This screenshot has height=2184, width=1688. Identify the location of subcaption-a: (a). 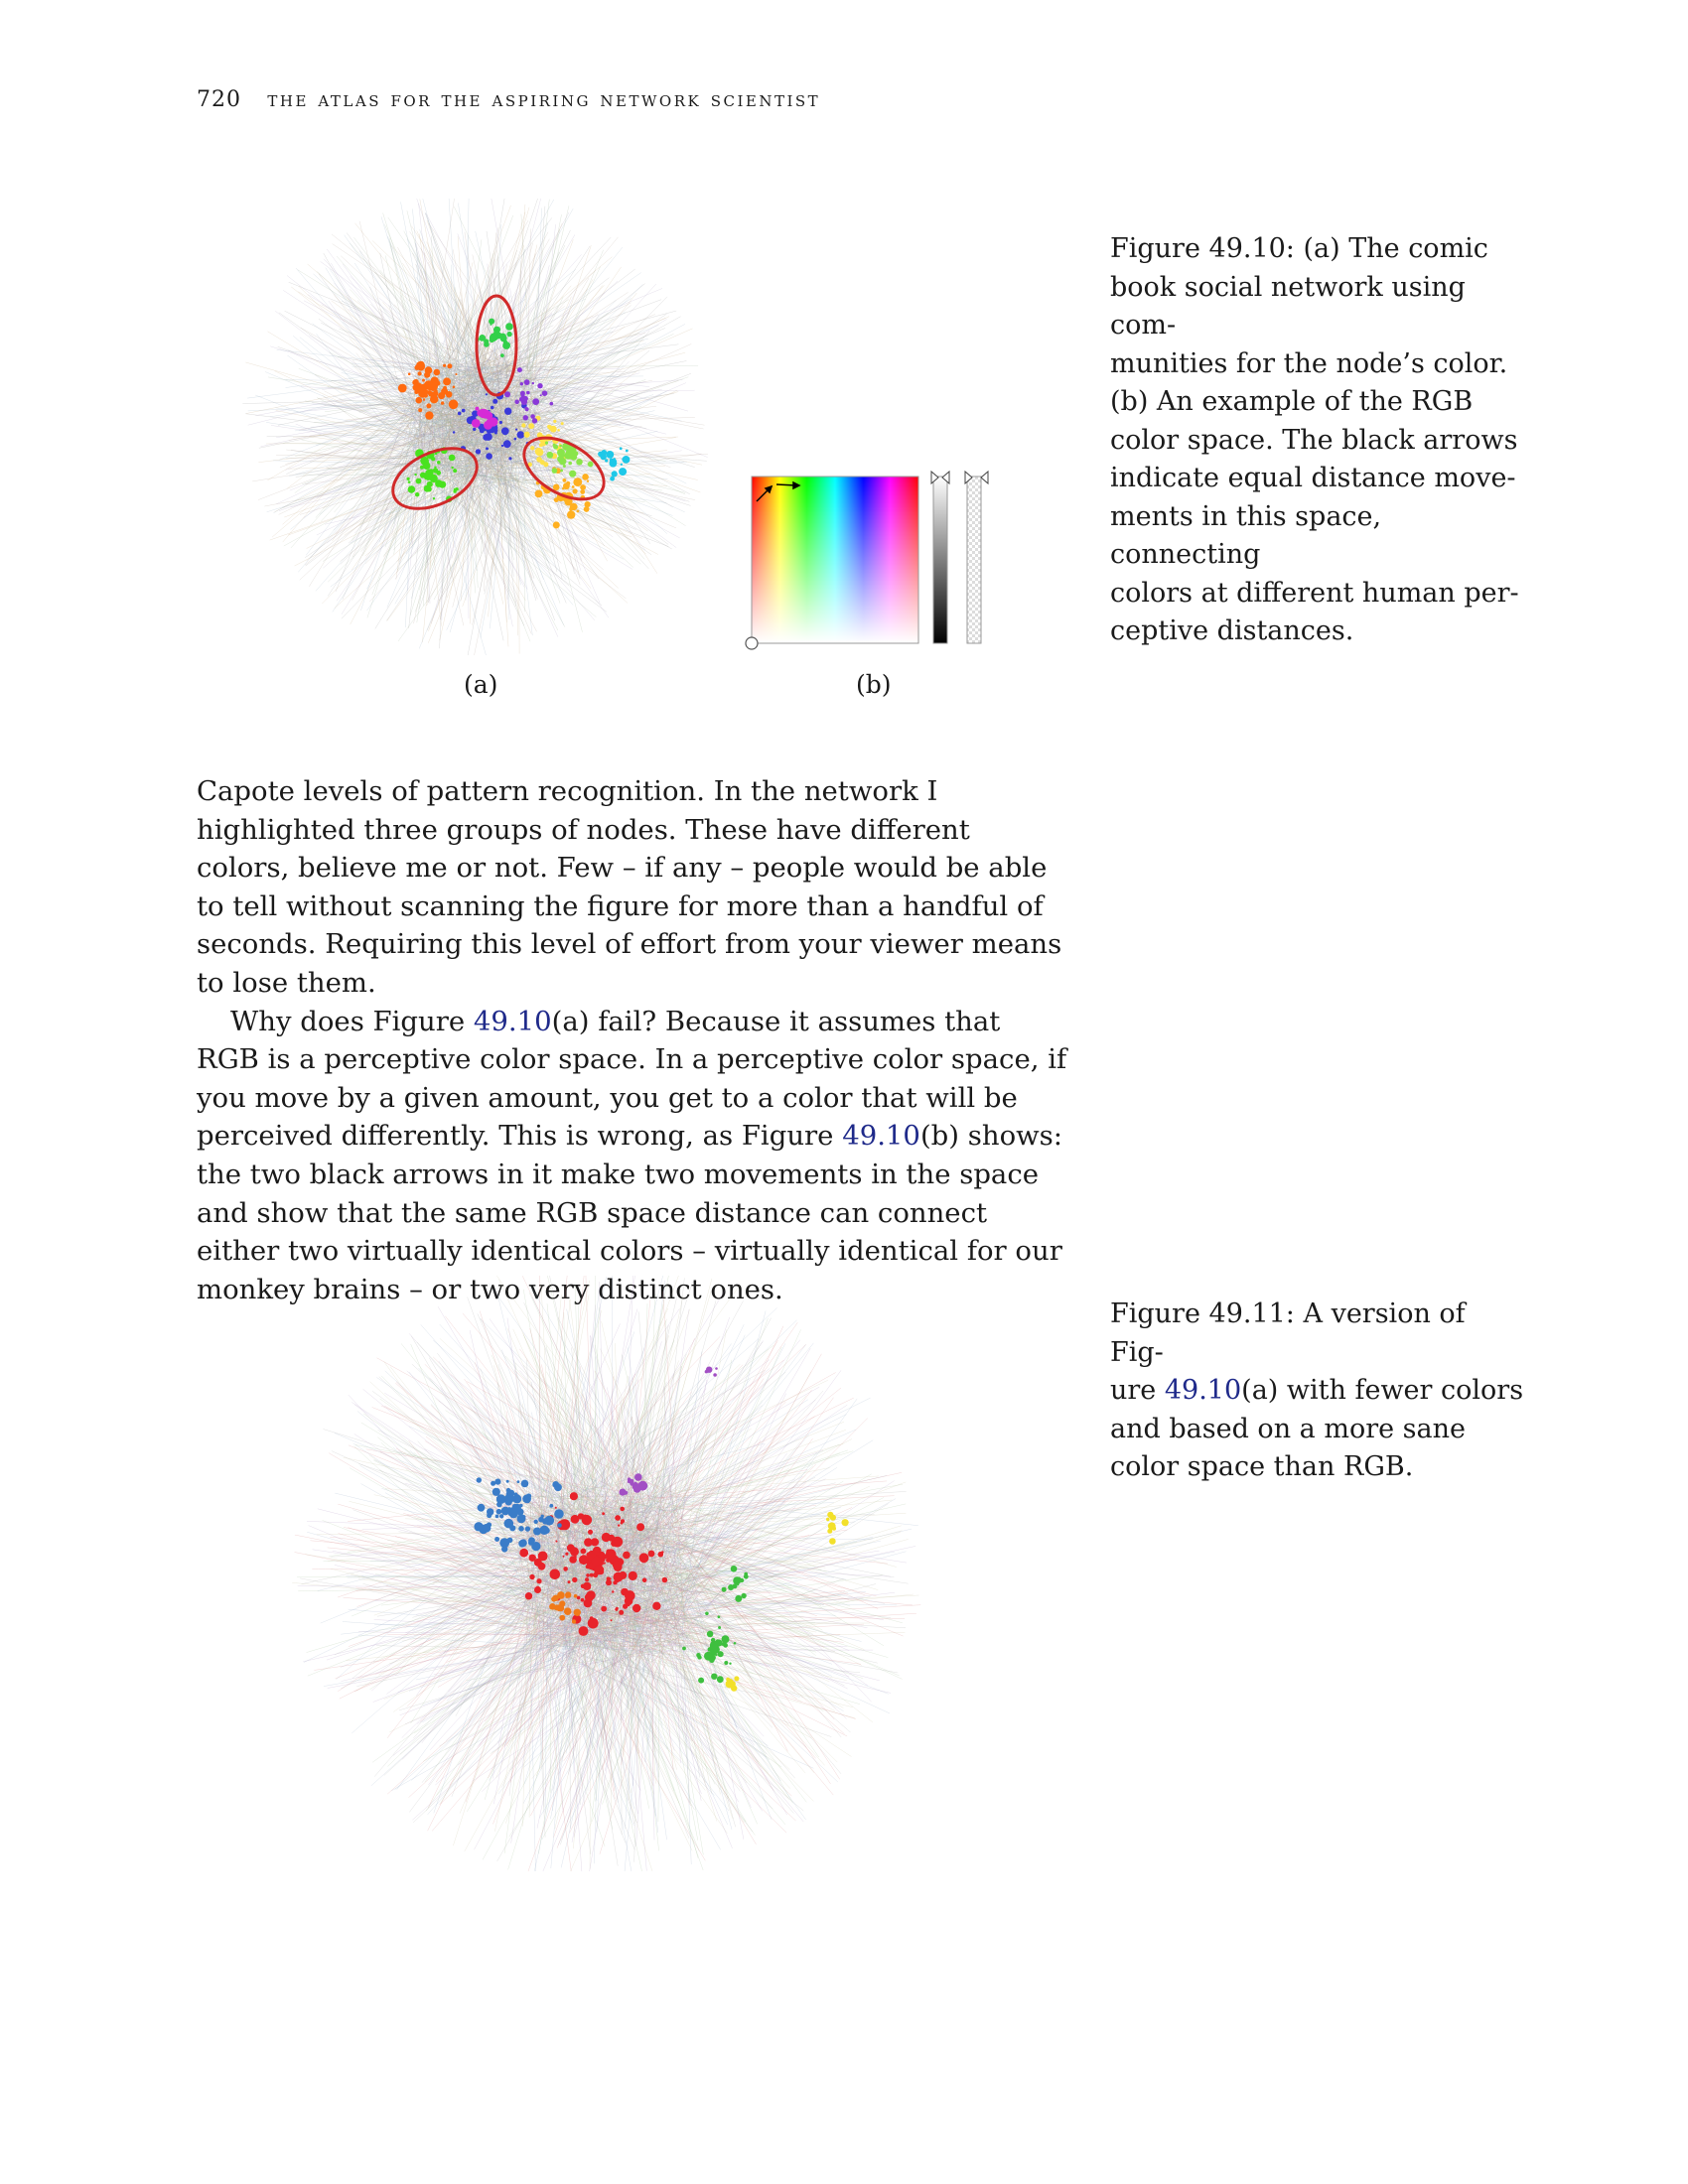
(481, 684).